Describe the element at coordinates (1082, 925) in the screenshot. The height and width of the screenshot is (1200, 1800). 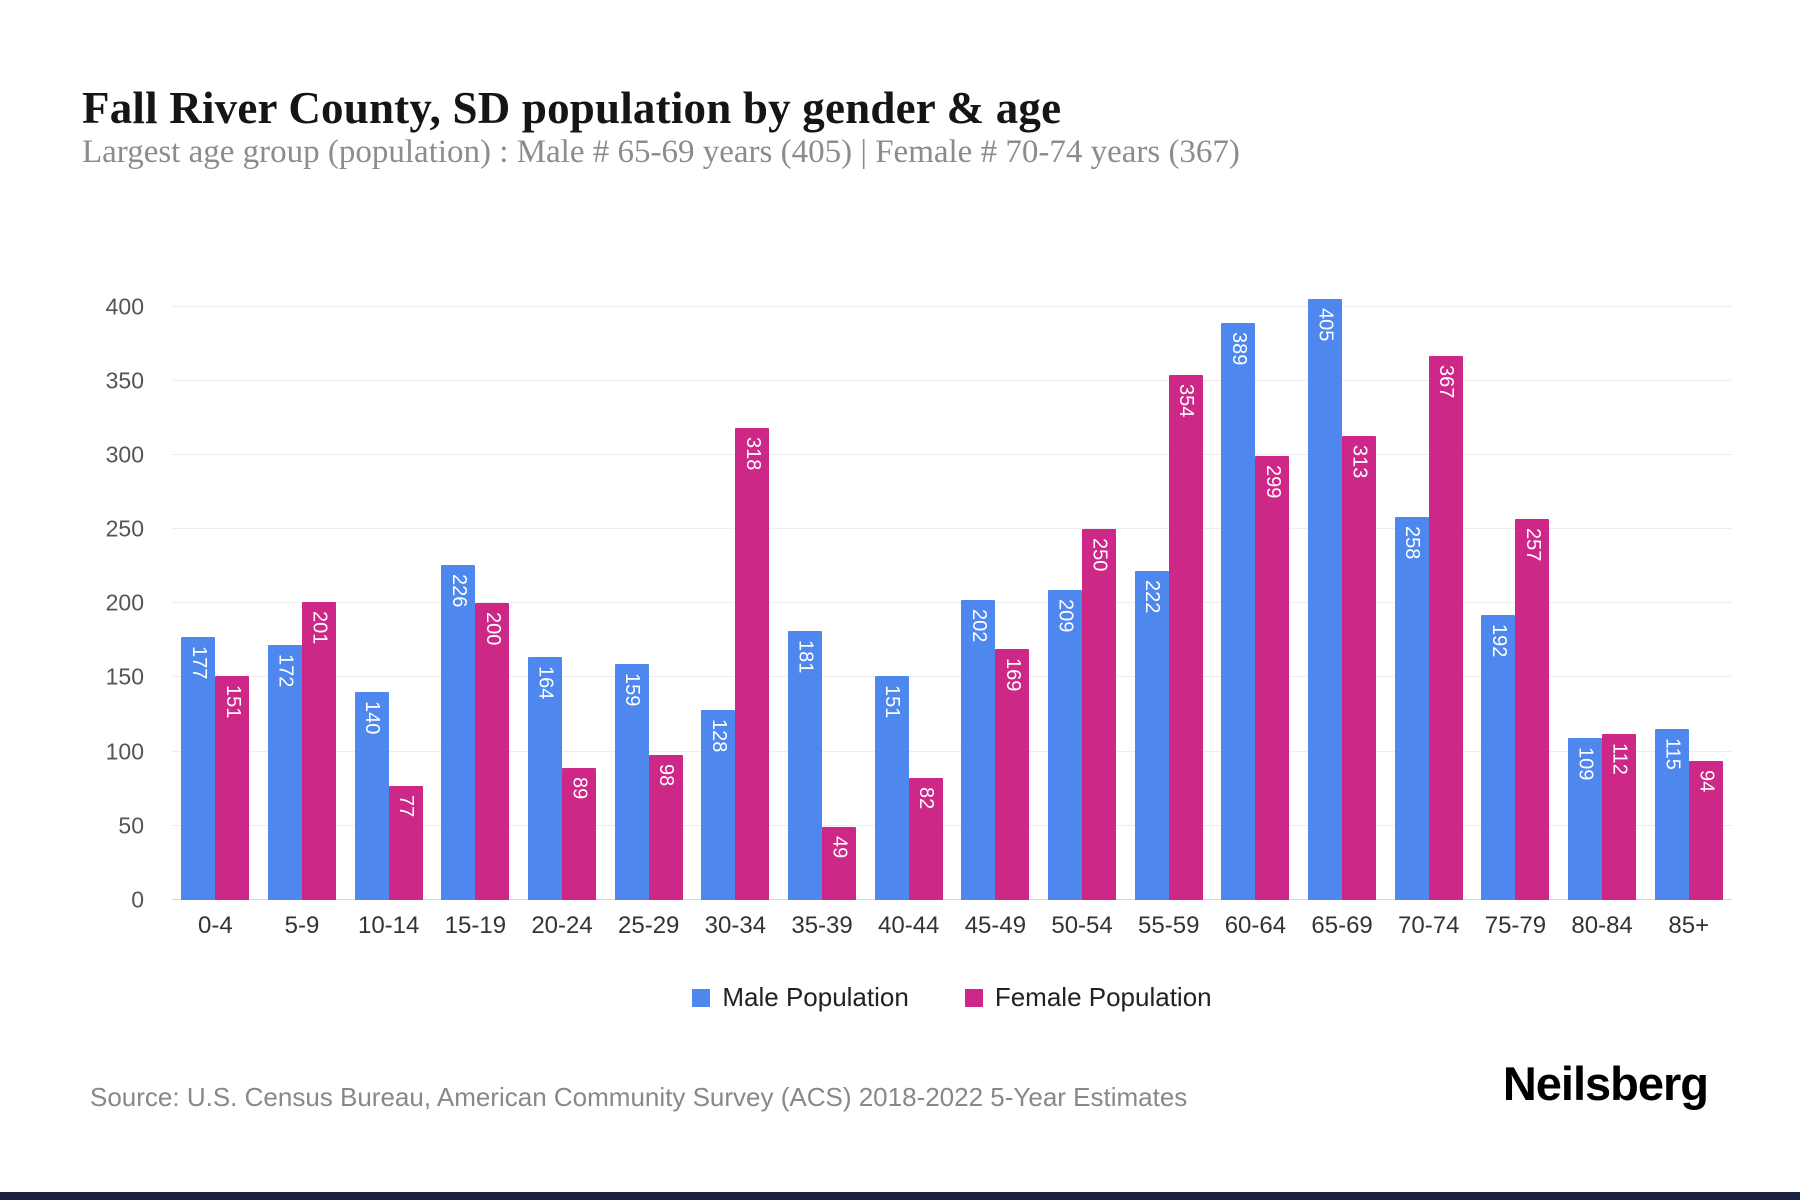
I see `x-tick-label-50-54: 50-54` at that location.